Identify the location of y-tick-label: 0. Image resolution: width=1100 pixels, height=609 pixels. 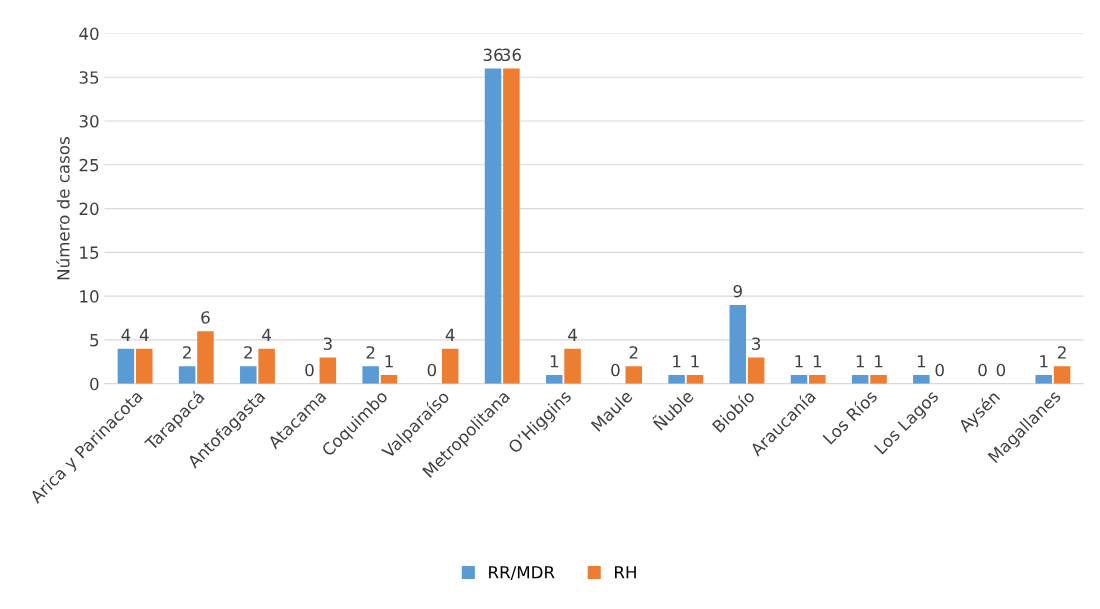
(94, 384).